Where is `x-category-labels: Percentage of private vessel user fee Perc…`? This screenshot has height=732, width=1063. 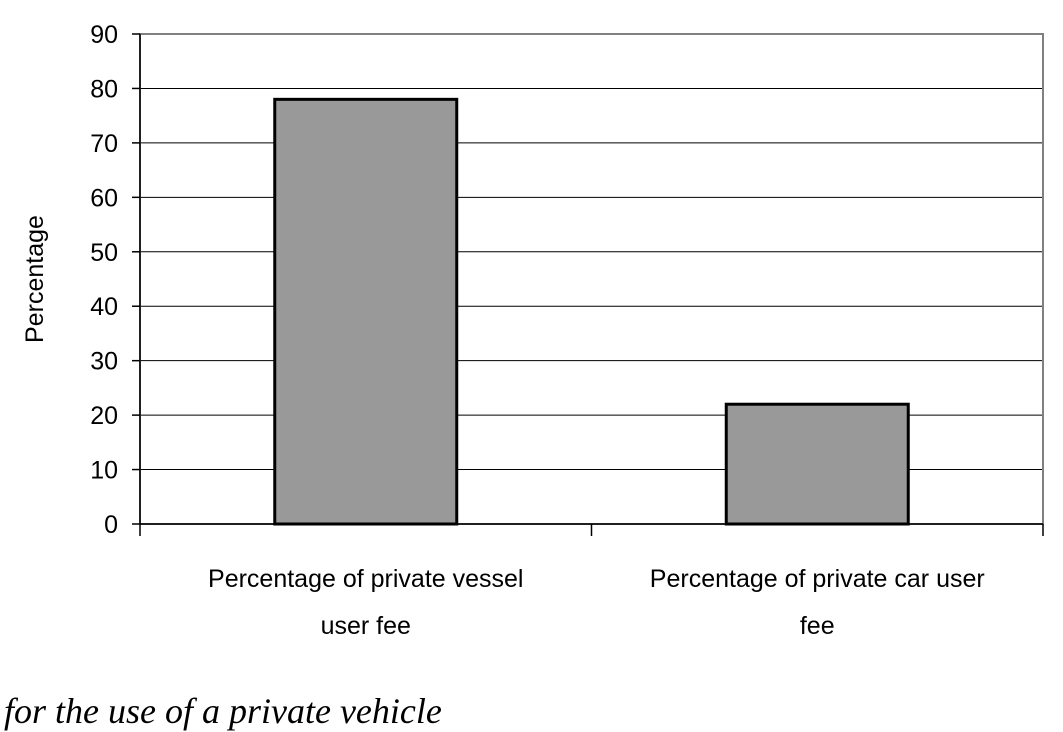
x-category-labels: Percentage of private vessel user fee Perc… is located at coordinates (596, 602).